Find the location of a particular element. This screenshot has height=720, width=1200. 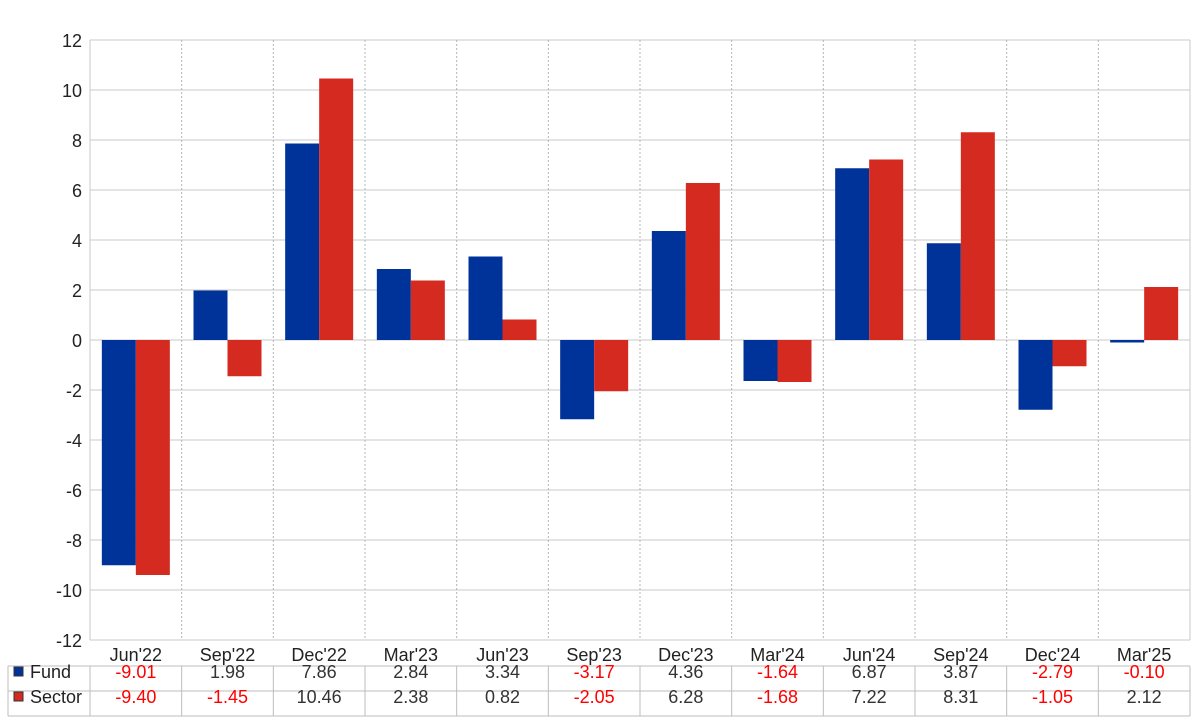

data-label-sector: -2.05 is located at coordinates (594, 697).